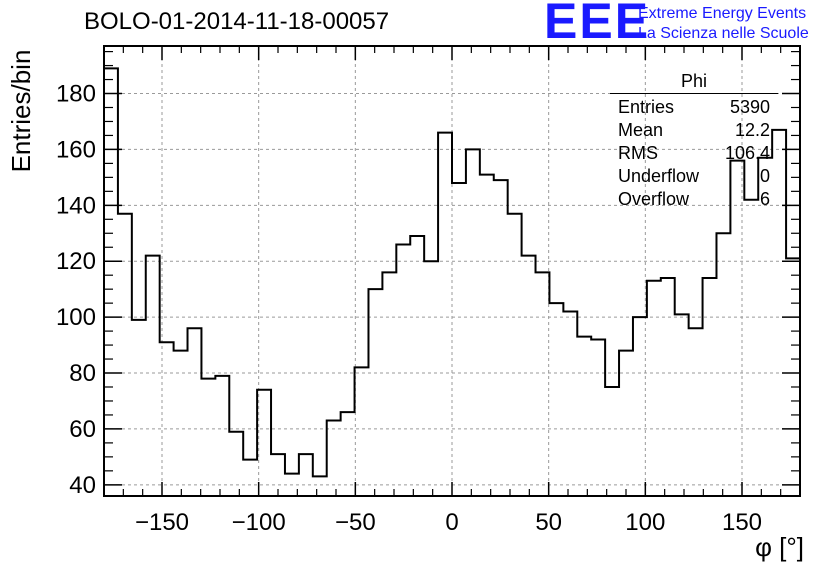 The height and width of the screenshot is (572, 836). Describe the element at coordinates (654, 199) in the screenshot. I see `stats-label: Overflow` at that location.